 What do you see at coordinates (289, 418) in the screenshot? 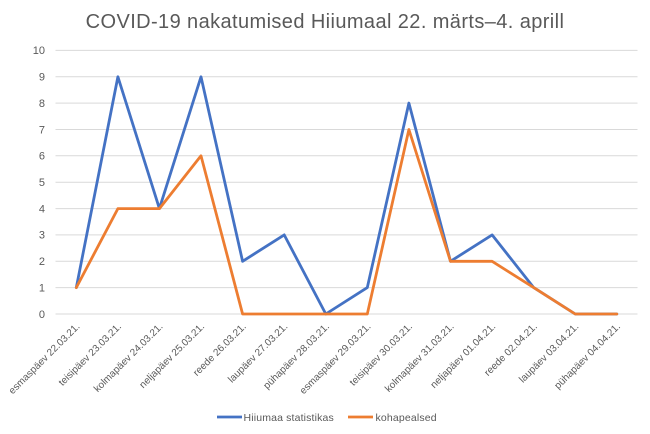
I see `svg-text: Hiiumaa statistikas` at bounding box center [289, 418].